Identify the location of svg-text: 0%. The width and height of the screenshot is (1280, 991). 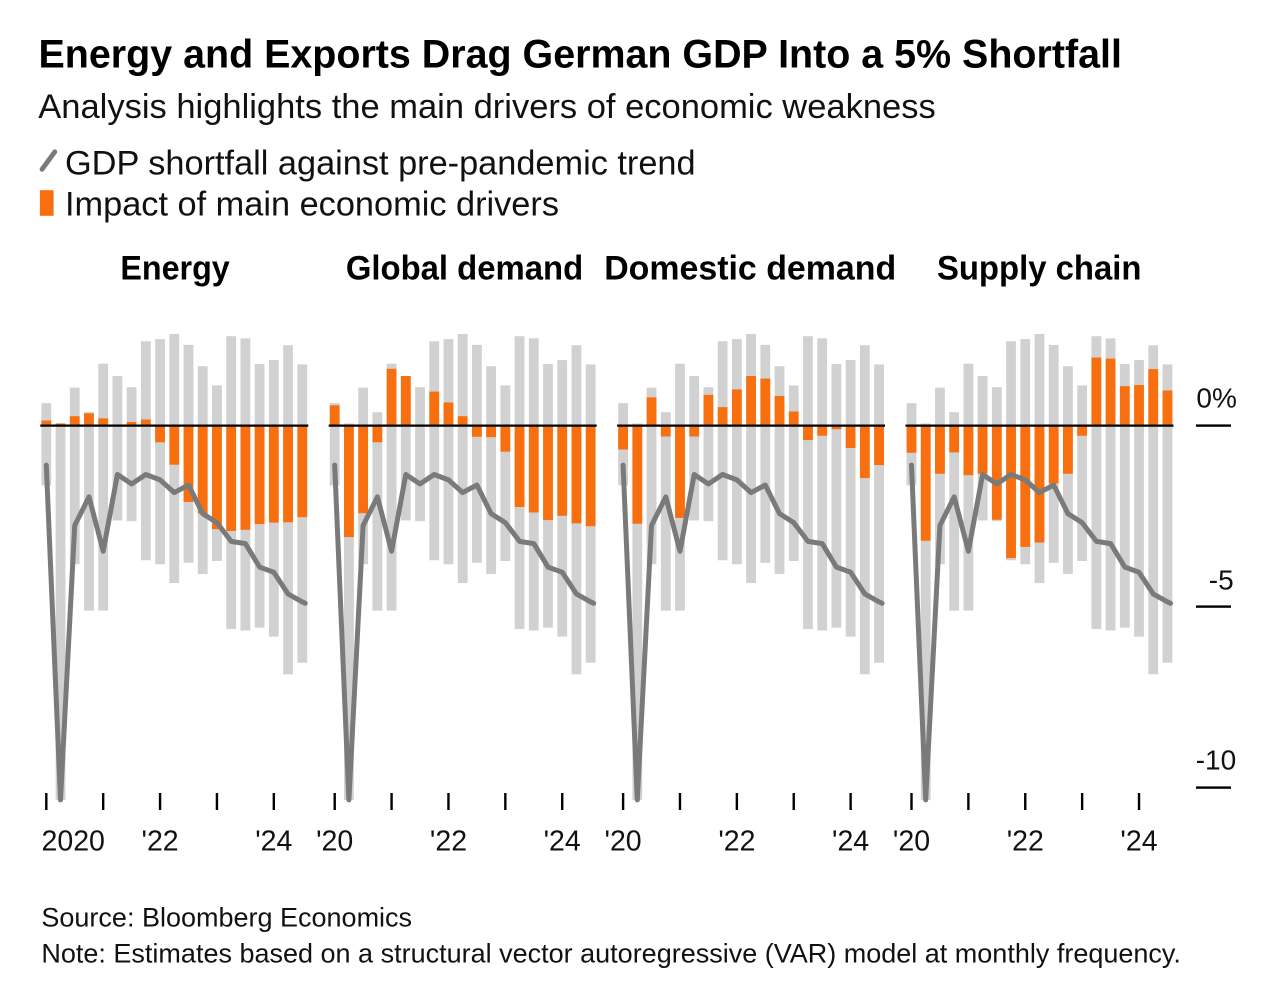
(1216, 398).